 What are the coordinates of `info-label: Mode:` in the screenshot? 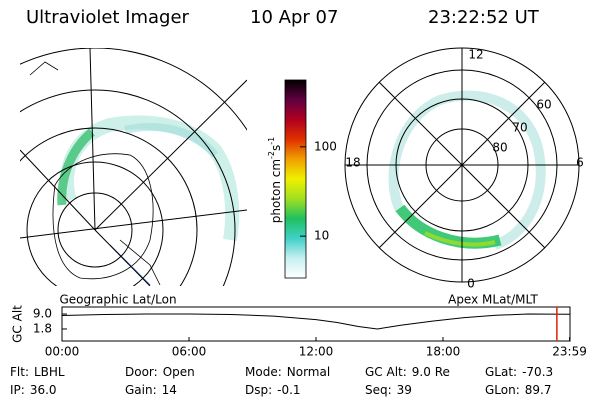 It's located at (263, 372).